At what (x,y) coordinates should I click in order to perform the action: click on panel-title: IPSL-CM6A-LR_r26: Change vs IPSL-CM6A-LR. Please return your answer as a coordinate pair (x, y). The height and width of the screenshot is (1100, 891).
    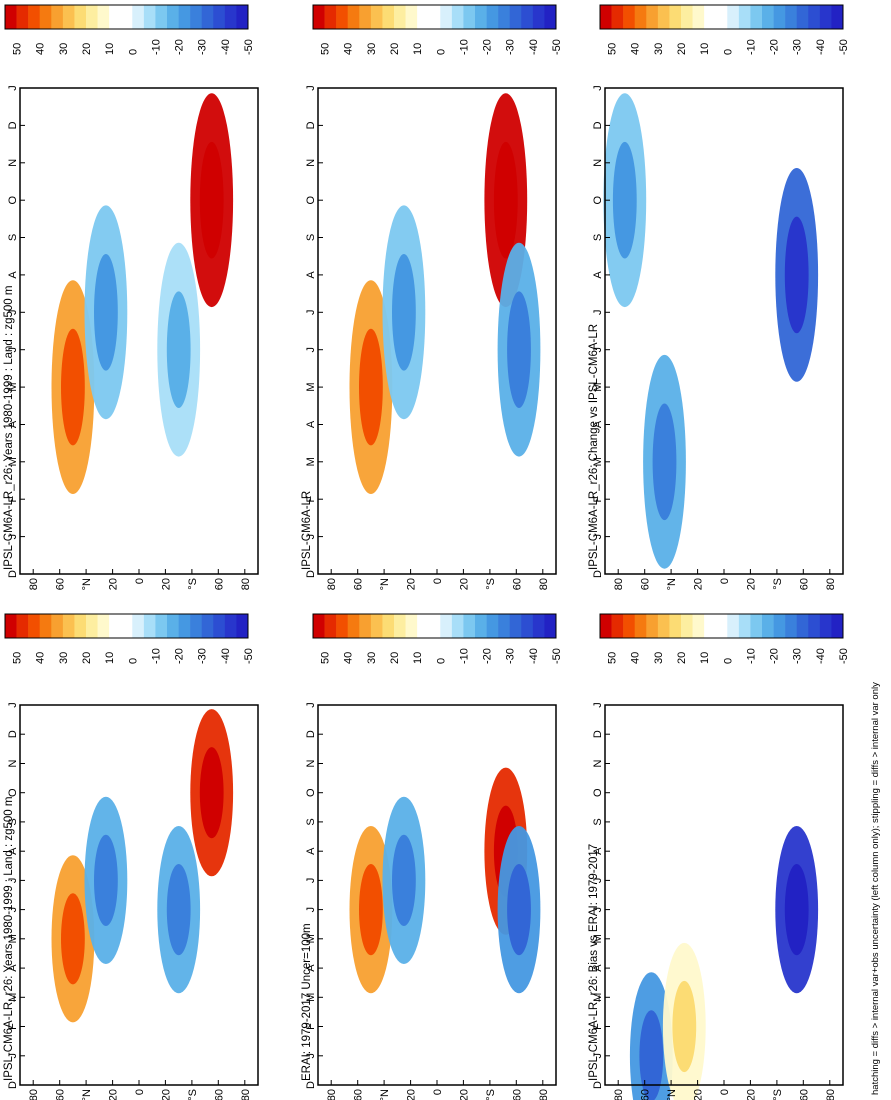
    Looking at the image, I should click on (594, 447).